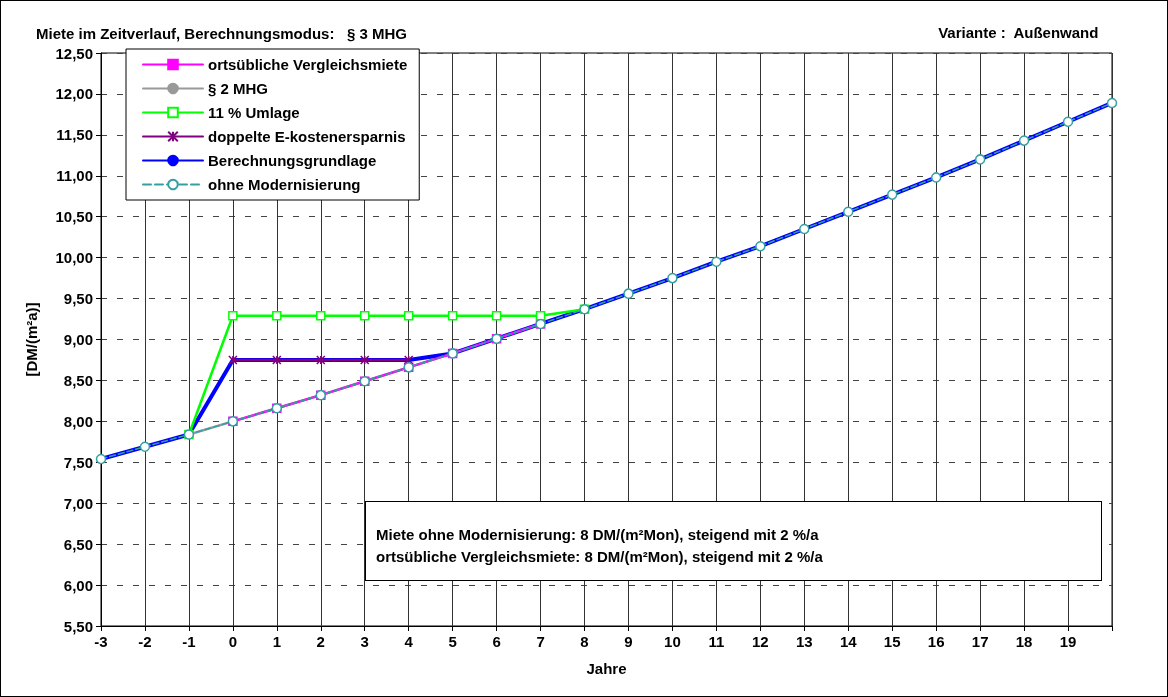 The height and width of the screenshot is (697, 1168). I want to click on x-tick-label: 0, so click(233, 641).